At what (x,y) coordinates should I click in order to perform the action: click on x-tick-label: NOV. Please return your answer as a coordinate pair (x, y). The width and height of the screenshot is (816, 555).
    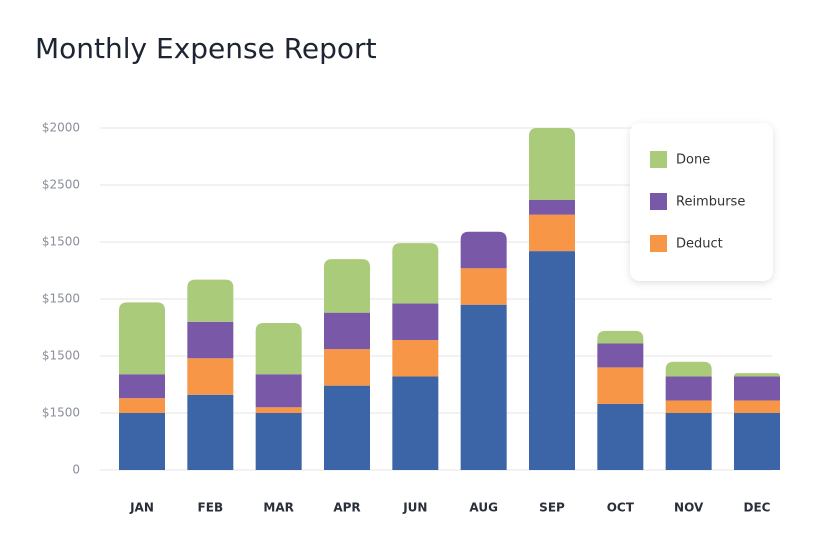
    Looking at the image, I should click on (689, 508).